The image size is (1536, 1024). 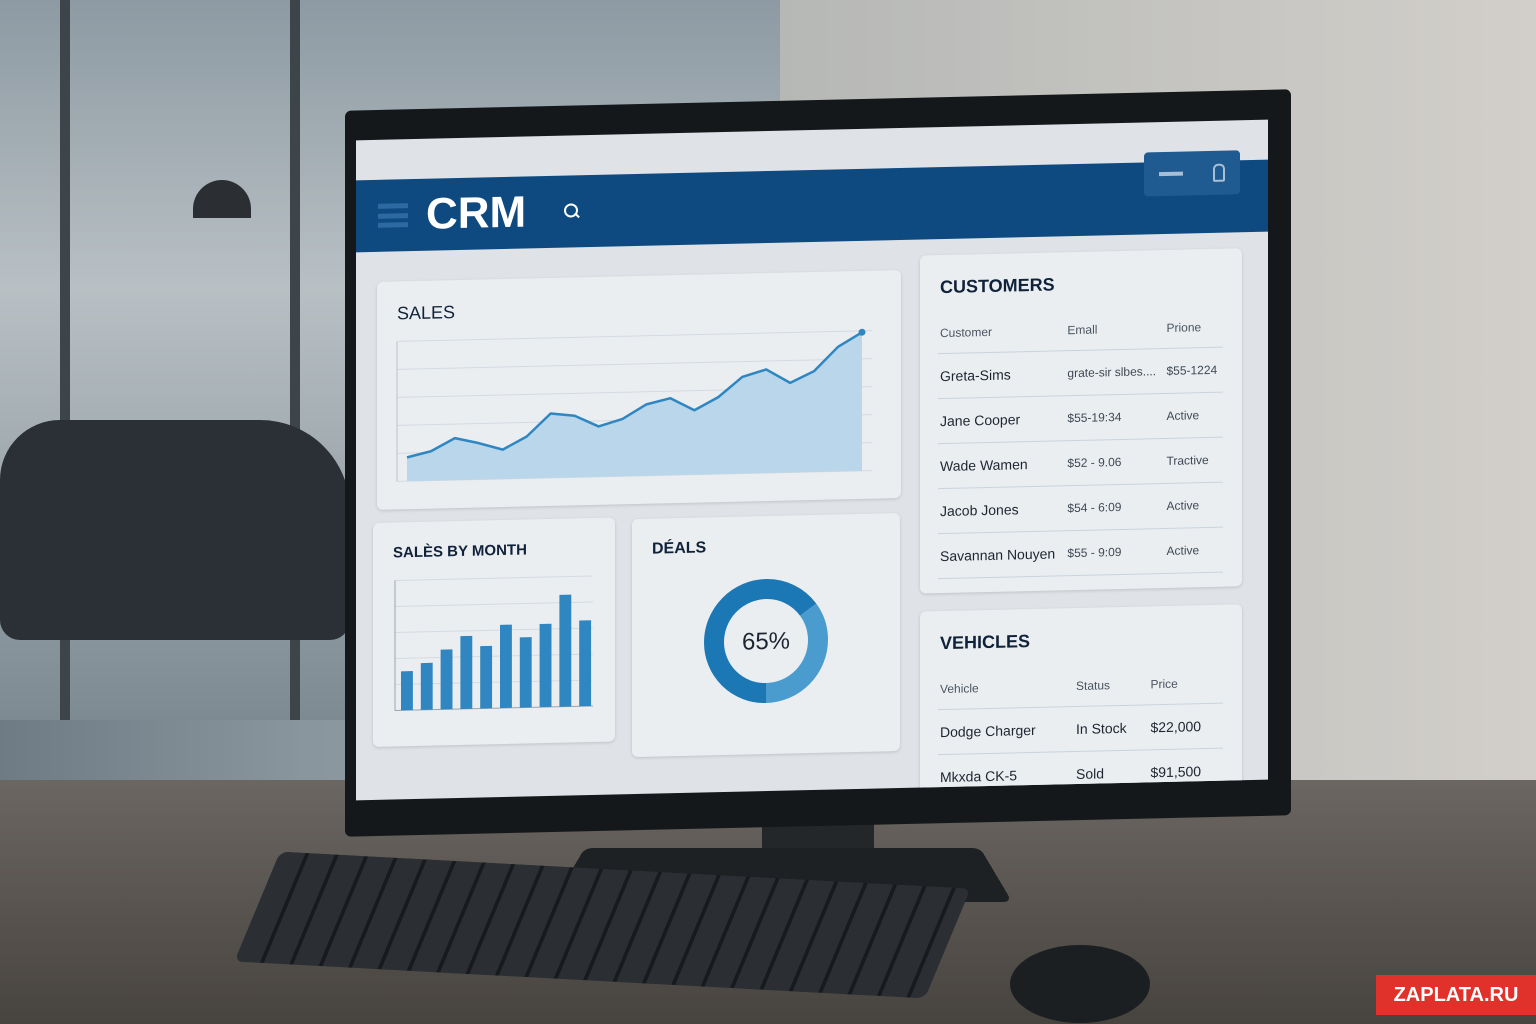 I want to click on table-row: Wade Wamen $52 - 9.06 Tractive, so click(x=1080, y=462).